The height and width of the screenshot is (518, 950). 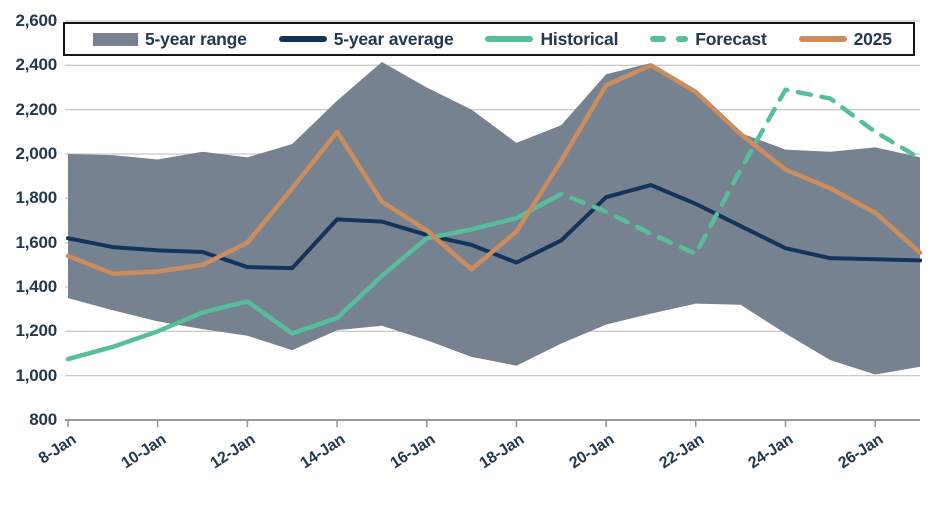 I want to click on y-axis-label: 2,200, so click(x=36, y=109).